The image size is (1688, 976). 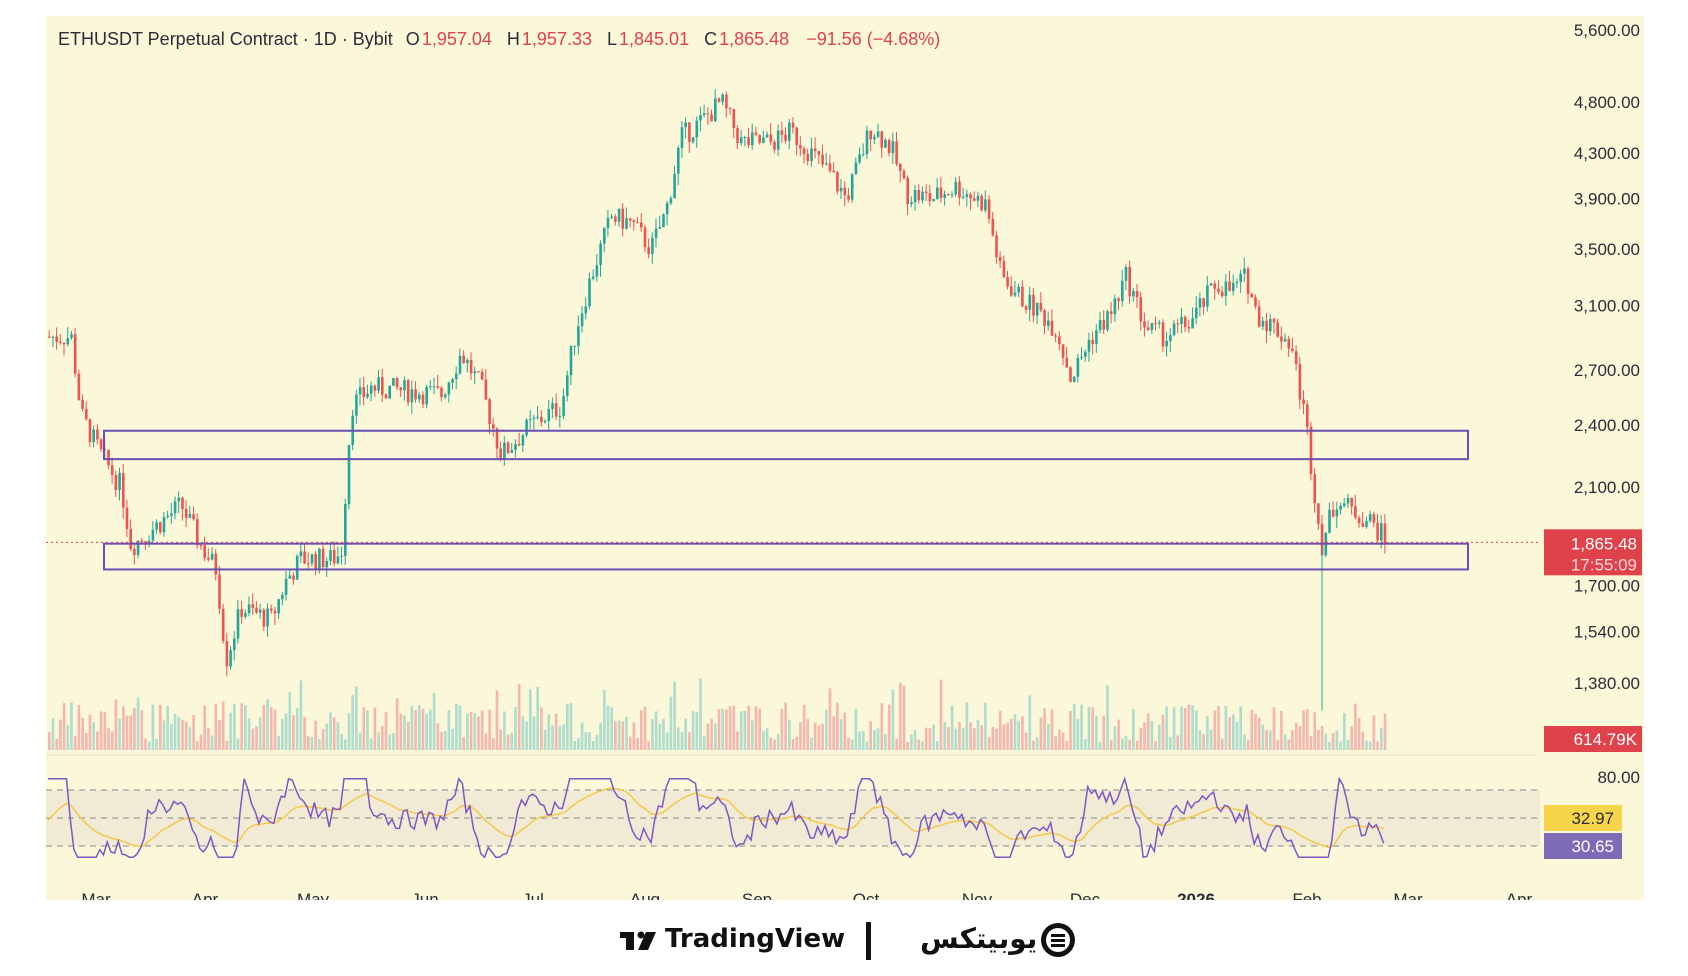 I want to click on price-zone, so click(x=786, y=445).